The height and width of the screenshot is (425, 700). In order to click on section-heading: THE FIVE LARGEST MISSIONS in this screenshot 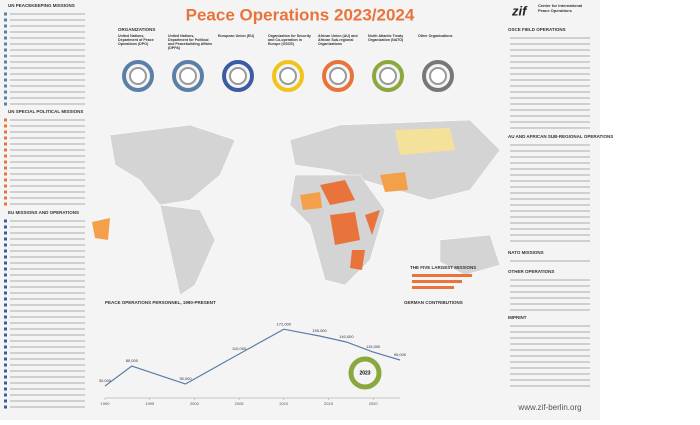, I will do `click(443, 267)`.